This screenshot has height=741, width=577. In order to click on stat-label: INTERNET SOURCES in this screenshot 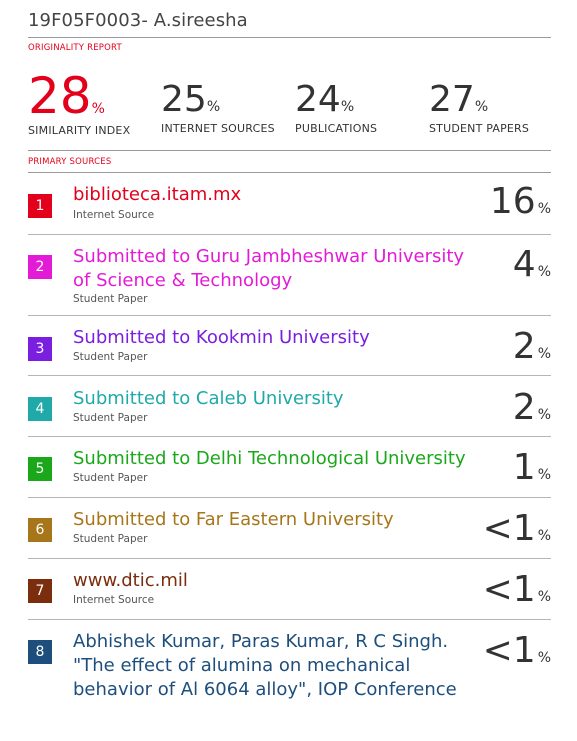, I will do `click(218, 128)`.